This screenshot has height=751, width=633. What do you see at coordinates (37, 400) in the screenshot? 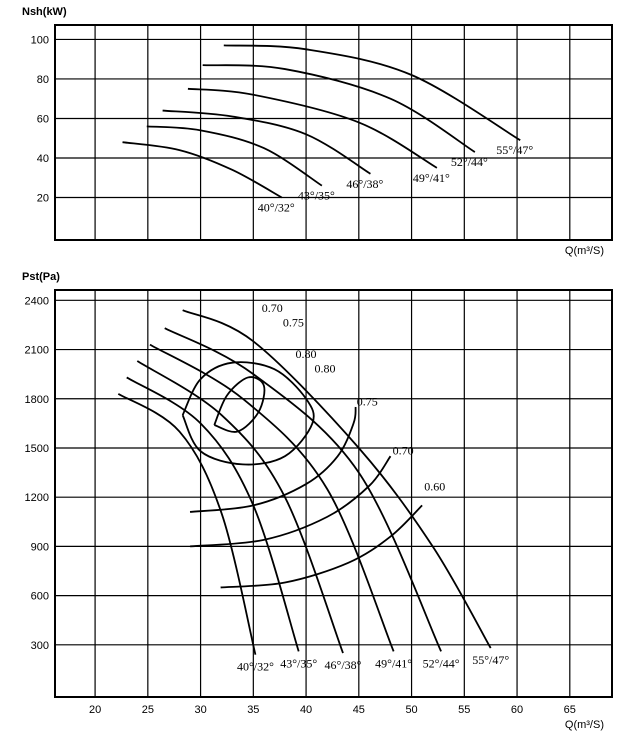
I see `y-tick-label: 1800` at bounding box center [37, 400].